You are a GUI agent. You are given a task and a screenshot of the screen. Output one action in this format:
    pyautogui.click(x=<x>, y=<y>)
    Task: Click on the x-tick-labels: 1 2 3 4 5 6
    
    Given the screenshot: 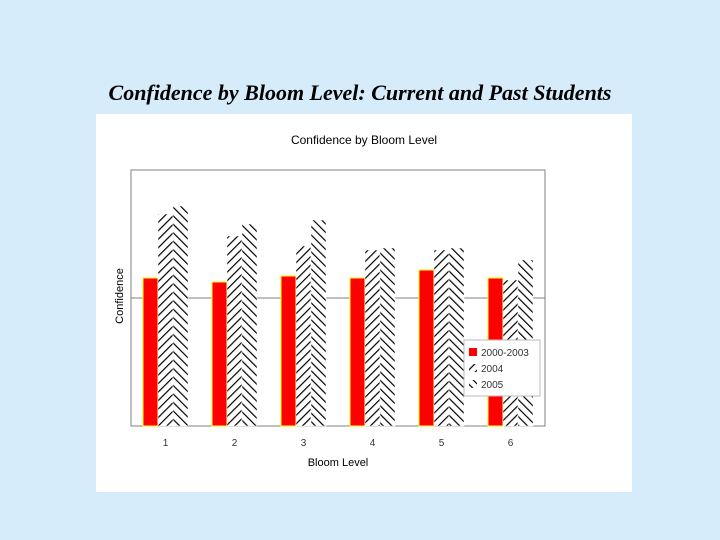 What is the action you would take?
    pyautogui.click(x=338, y=443)
    